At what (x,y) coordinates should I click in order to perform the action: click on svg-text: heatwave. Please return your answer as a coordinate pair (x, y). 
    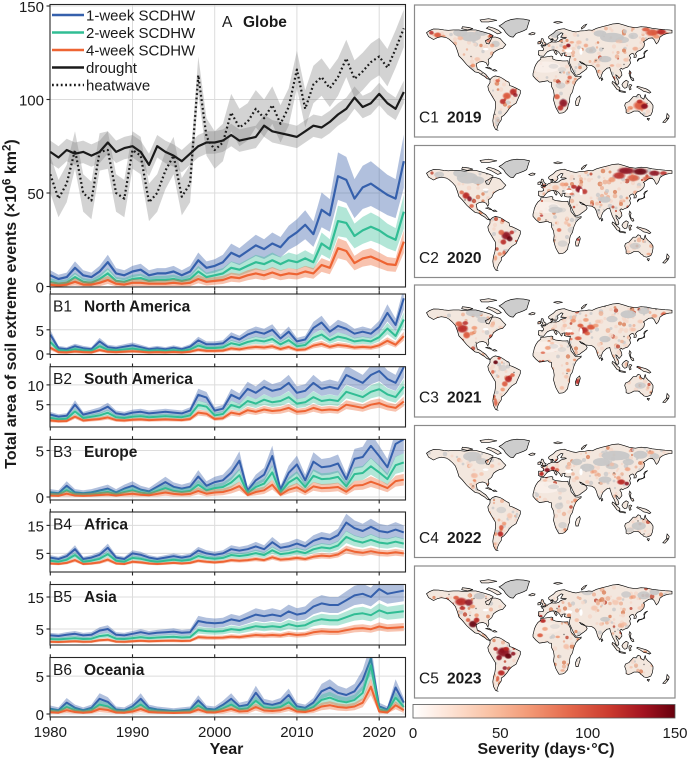
    Looking at the image, I should click on (118, 86).